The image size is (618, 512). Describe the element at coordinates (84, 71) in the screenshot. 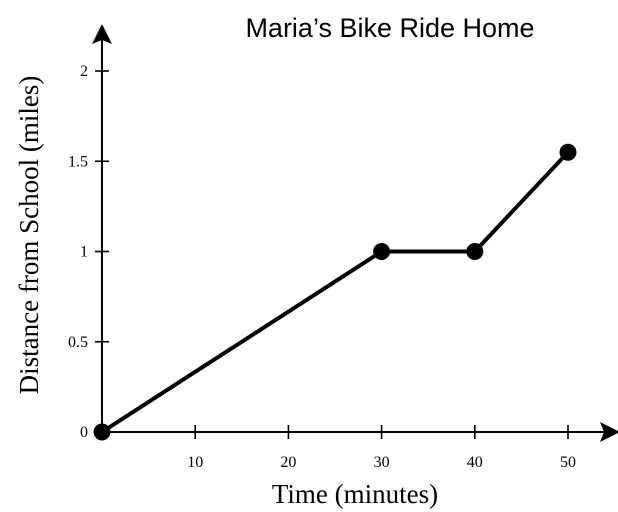

I see `y-tick-label: 2` at that location.